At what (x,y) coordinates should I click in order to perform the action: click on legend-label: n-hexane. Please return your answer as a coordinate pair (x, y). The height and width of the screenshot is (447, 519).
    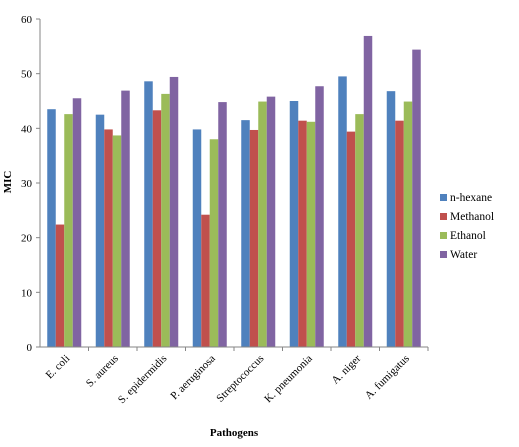
    Looking at the image, I should click on (471, 198).